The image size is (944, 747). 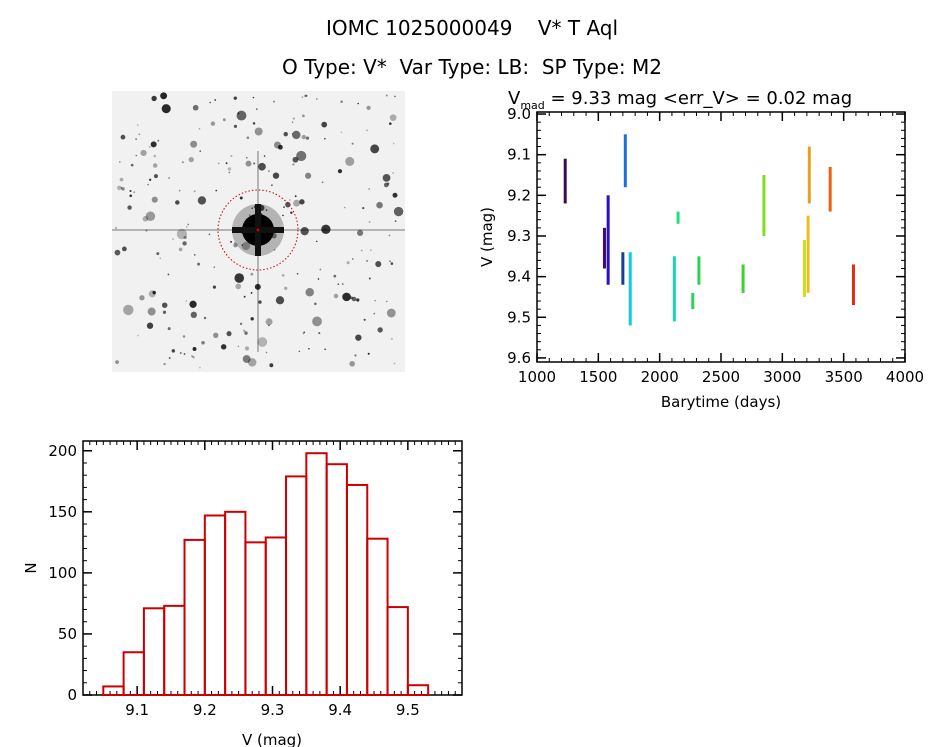 What do you see at coordinates (62, 512) in the screenshot?
I see `y-tick-label: 150` at bounding box center [62, 512].